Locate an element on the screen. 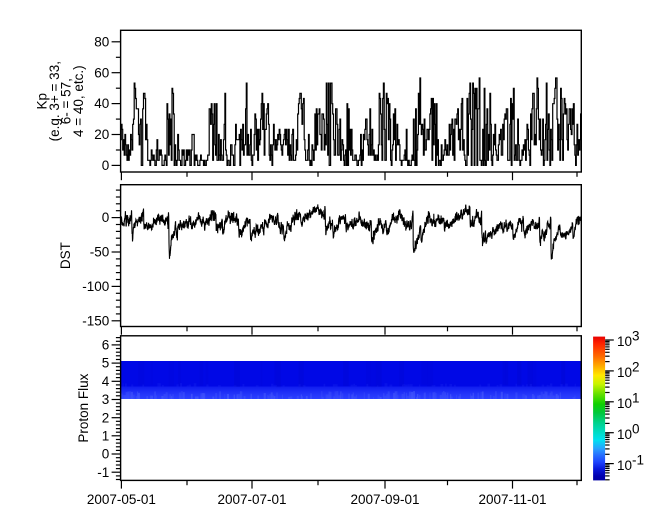 The height and width of the screenshot is (523, 665). svg-text: -1 is located at coordinates (103, 472).